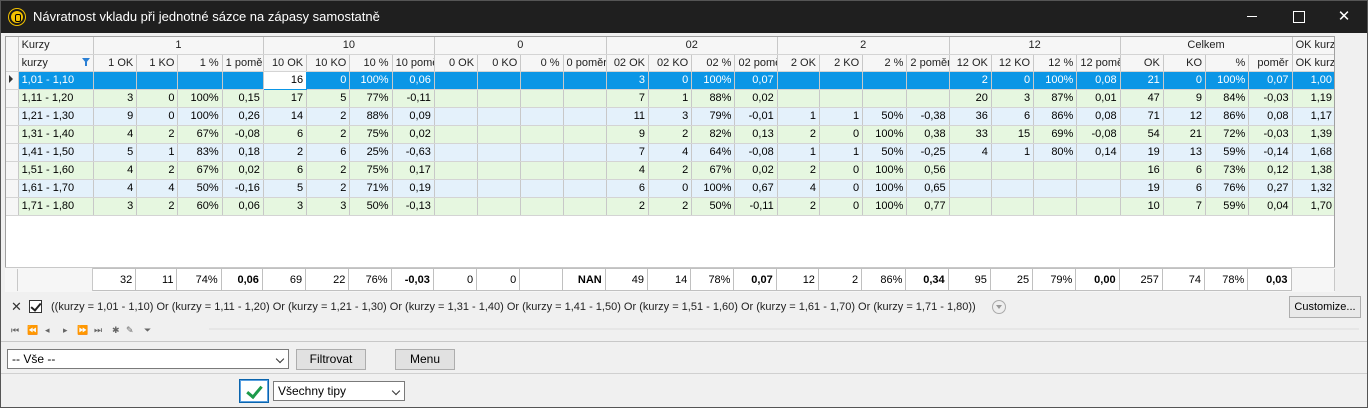 The height and width of the screenshot is (408, 1368). Describe the element at coordinates (1142, 206) in the screenshot. I see `table-cell: 10` at that location.